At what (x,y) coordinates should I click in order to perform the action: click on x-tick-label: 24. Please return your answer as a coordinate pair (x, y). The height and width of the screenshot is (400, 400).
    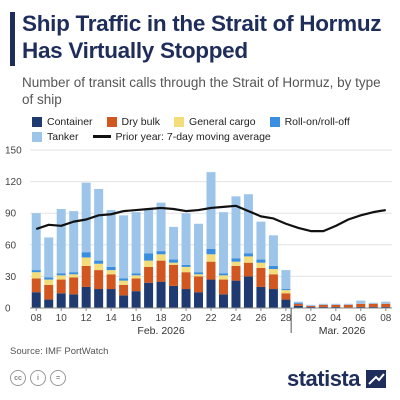
    Looking at the image, I should click on (236, 318).